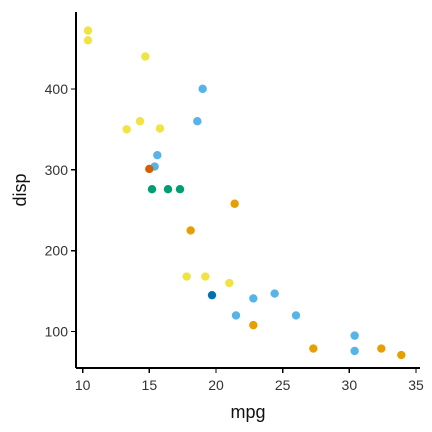 The height and width of the screenshot is (432, 432). I want to click on x-axis-title: mpg, so click(247, 412).